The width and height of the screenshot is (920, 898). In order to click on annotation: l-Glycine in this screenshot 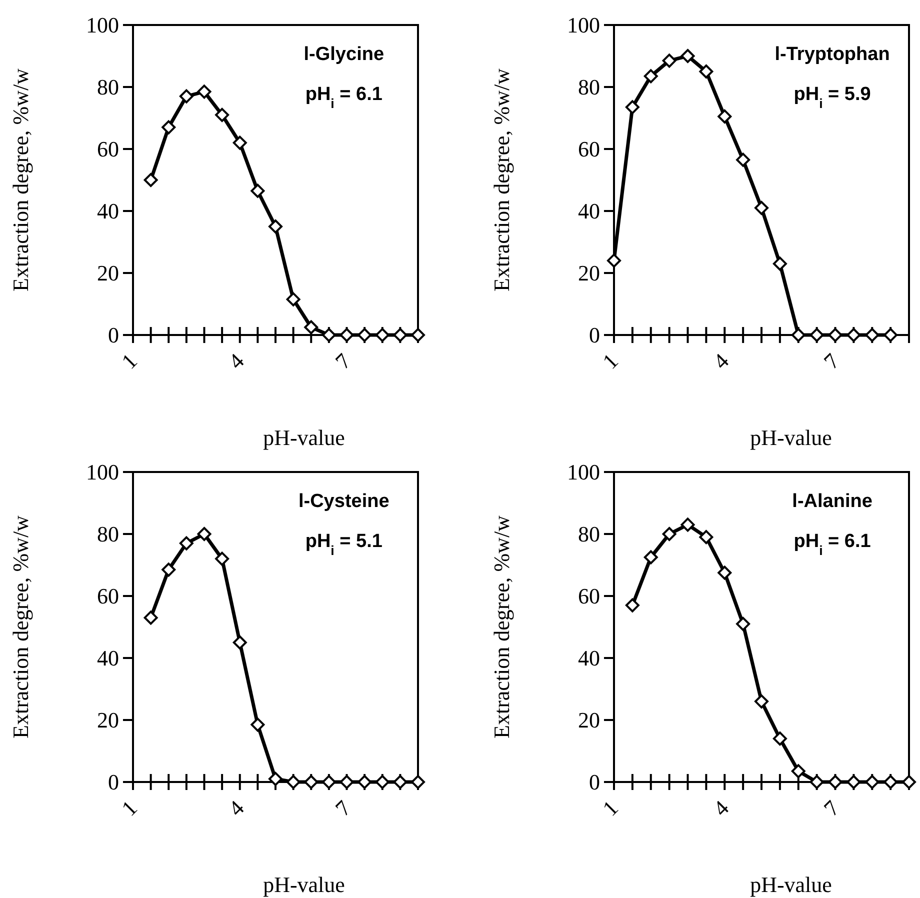, I will do `click(344, 54)`.